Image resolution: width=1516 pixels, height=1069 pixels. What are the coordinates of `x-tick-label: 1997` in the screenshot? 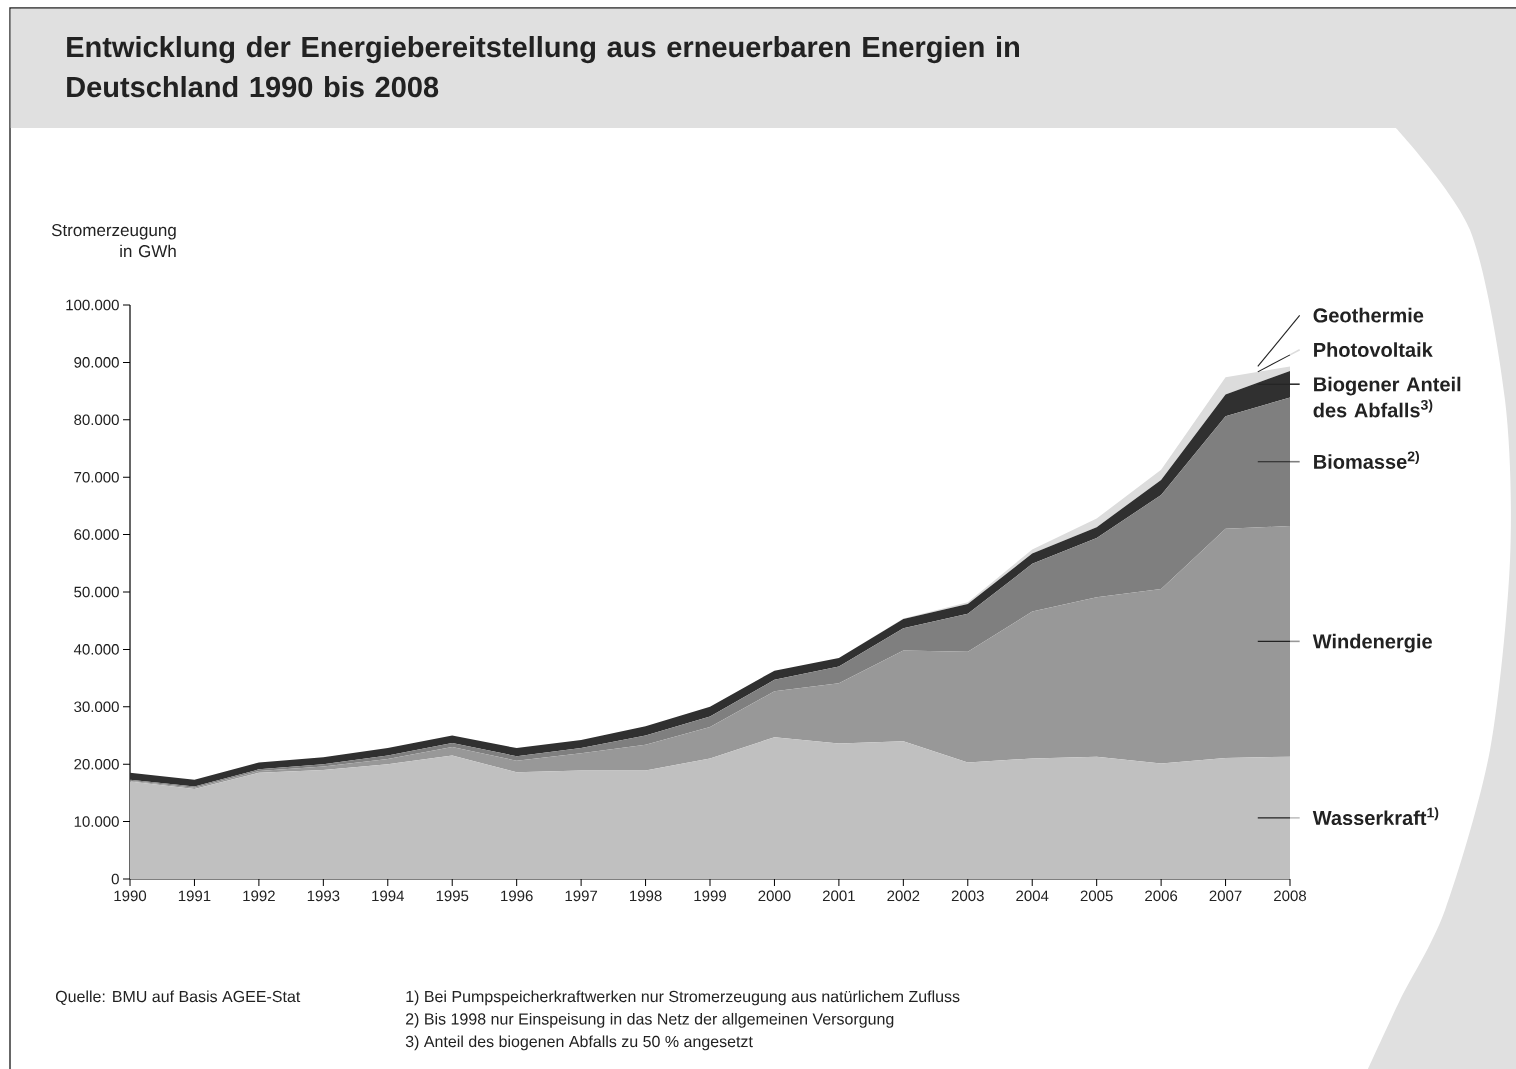 It's located at (581, 896).